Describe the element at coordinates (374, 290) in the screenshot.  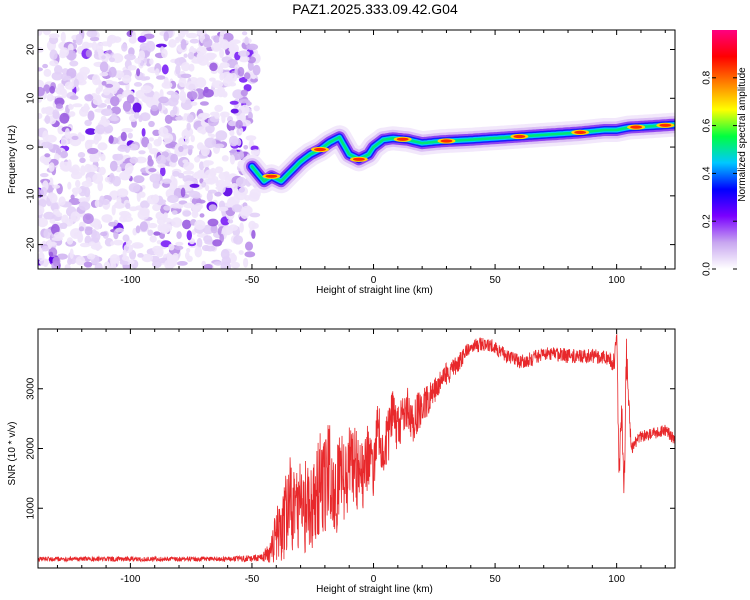
I see `spectrogram-x-label: Height of straight line (km)` at that location.